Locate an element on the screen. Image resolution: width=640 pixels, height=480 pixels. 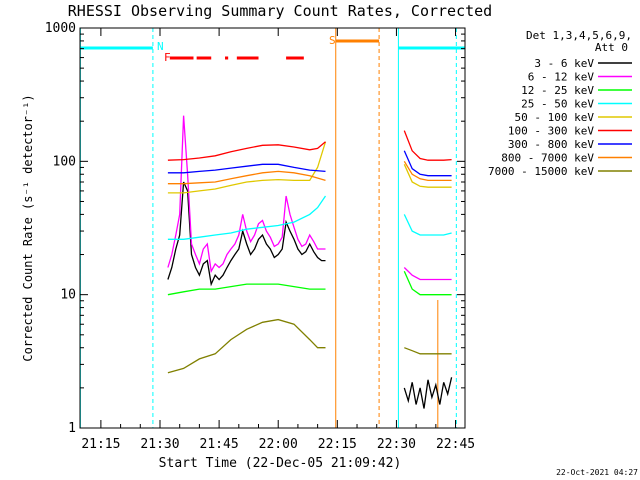
legend-label-2: 12 - 25 keV is located at coordinates (557, 90).